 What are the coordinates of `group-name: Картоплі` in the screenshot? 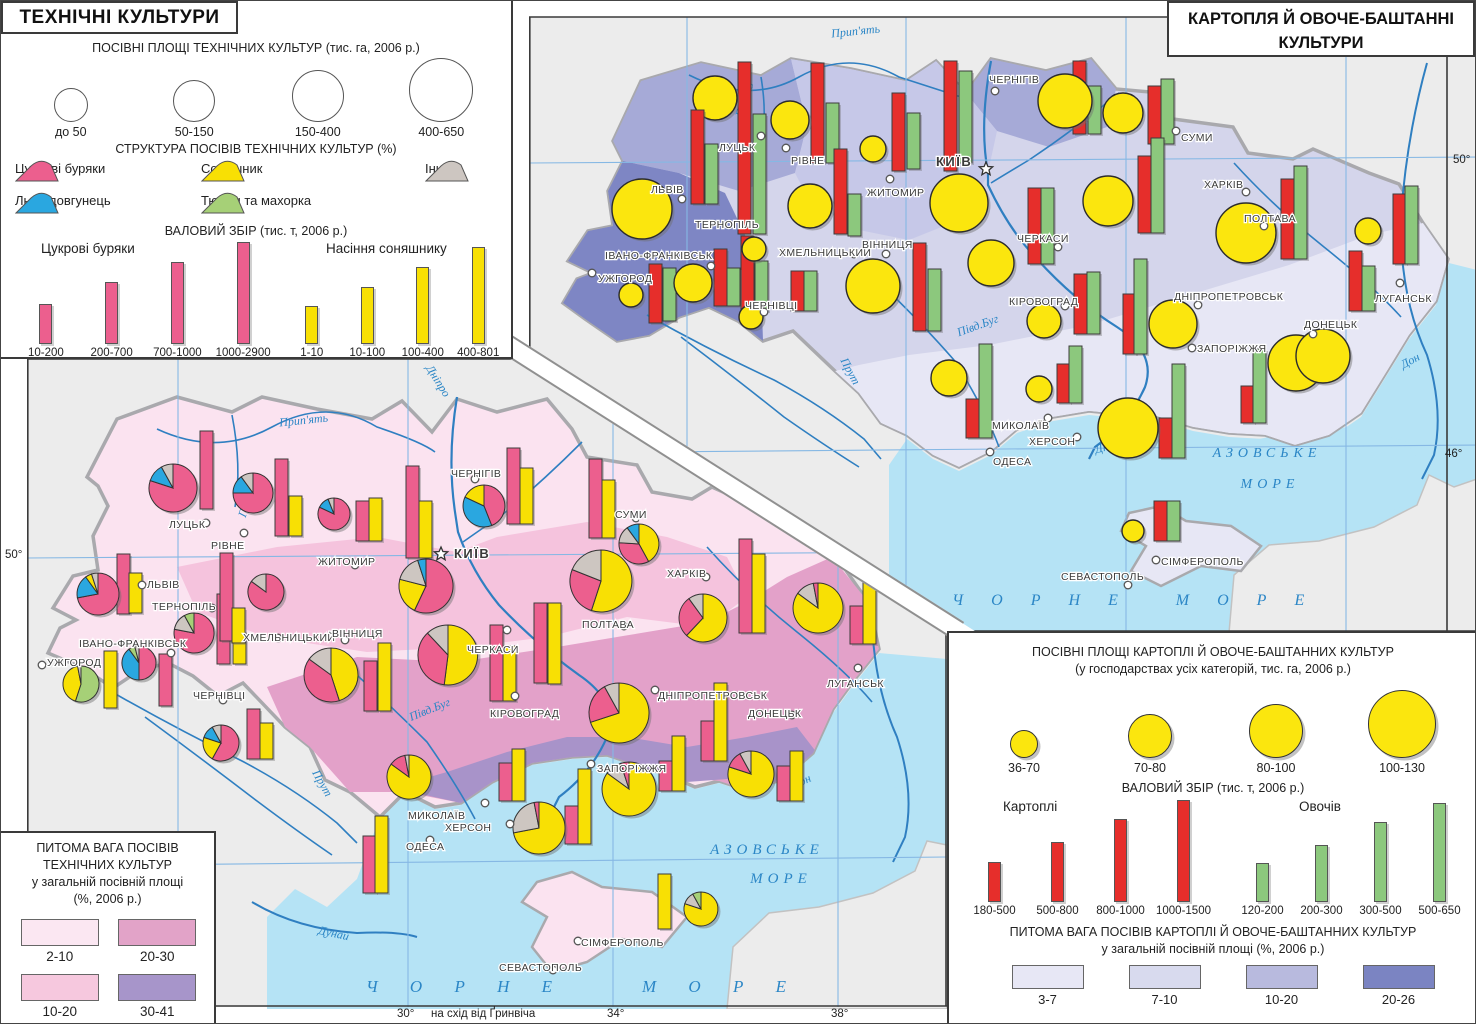 It's located at (1030, 806).